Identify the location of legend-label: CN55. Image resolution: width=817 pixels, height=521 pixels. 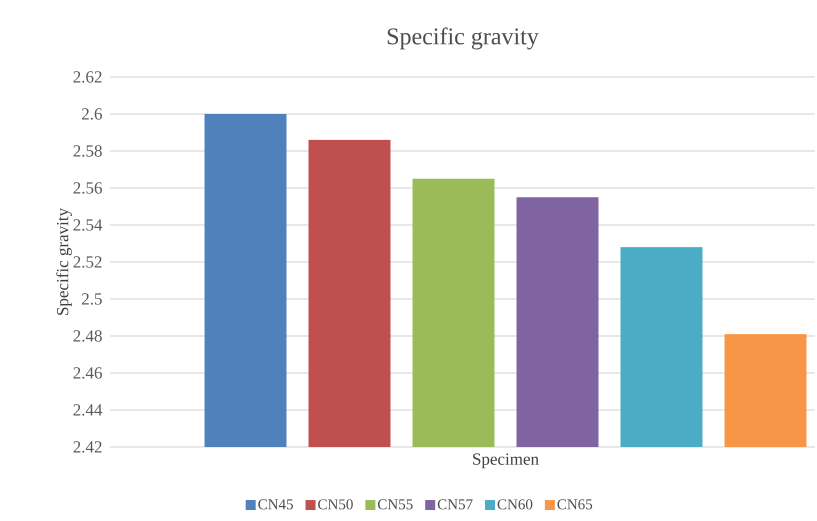
(395, 504).